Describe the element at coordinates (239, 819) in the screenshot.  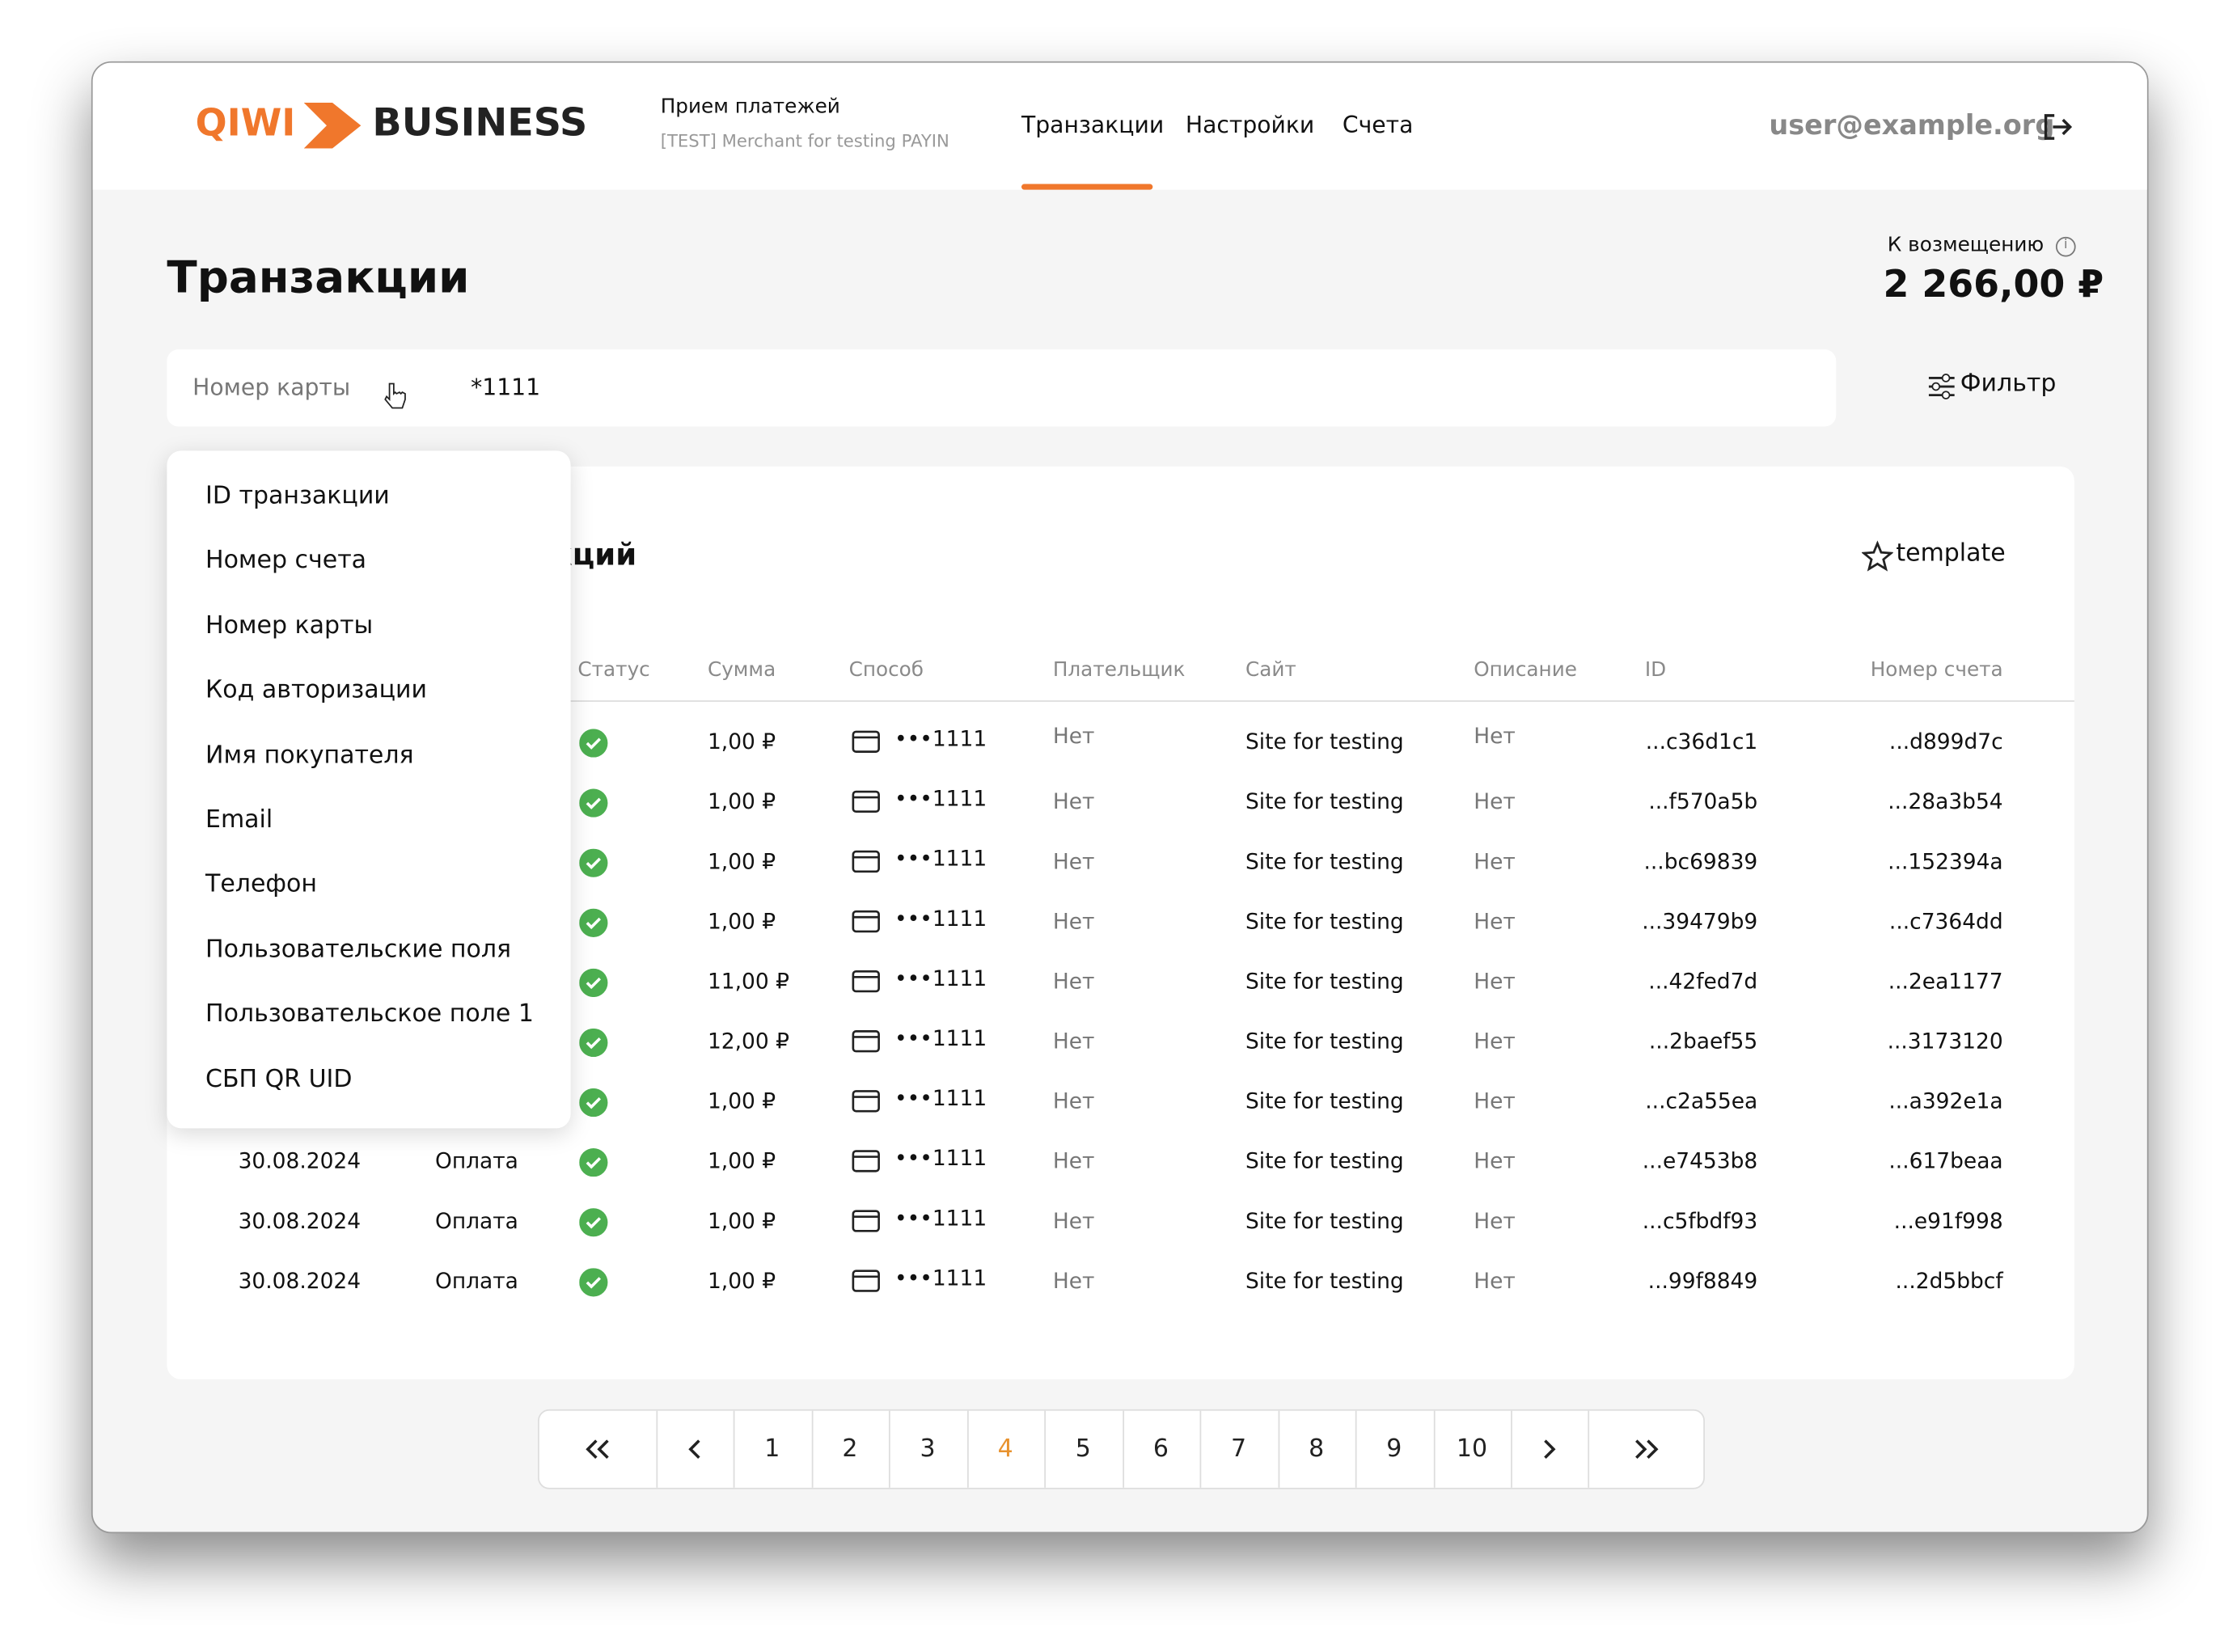
I see `dropdown-option: Email` at that location.